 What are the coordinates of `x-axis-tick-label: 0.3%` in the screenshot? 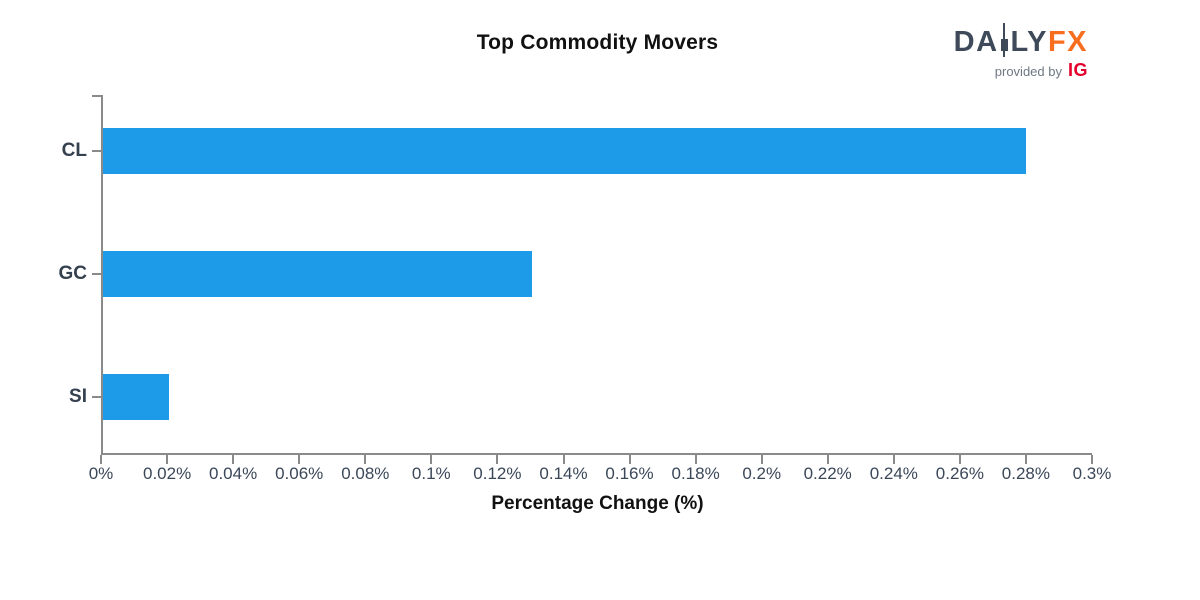 It's located at (1092, 473).